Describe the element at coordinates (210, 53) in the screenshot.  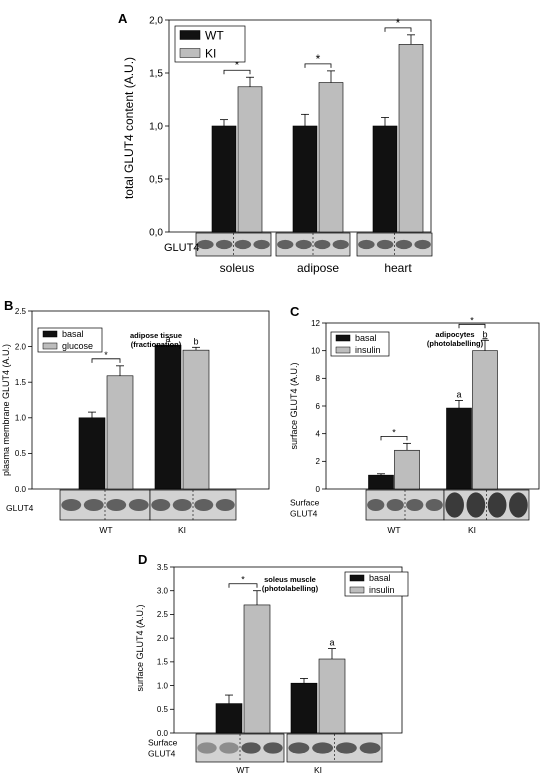
I see `legend-label: KI` at that location.